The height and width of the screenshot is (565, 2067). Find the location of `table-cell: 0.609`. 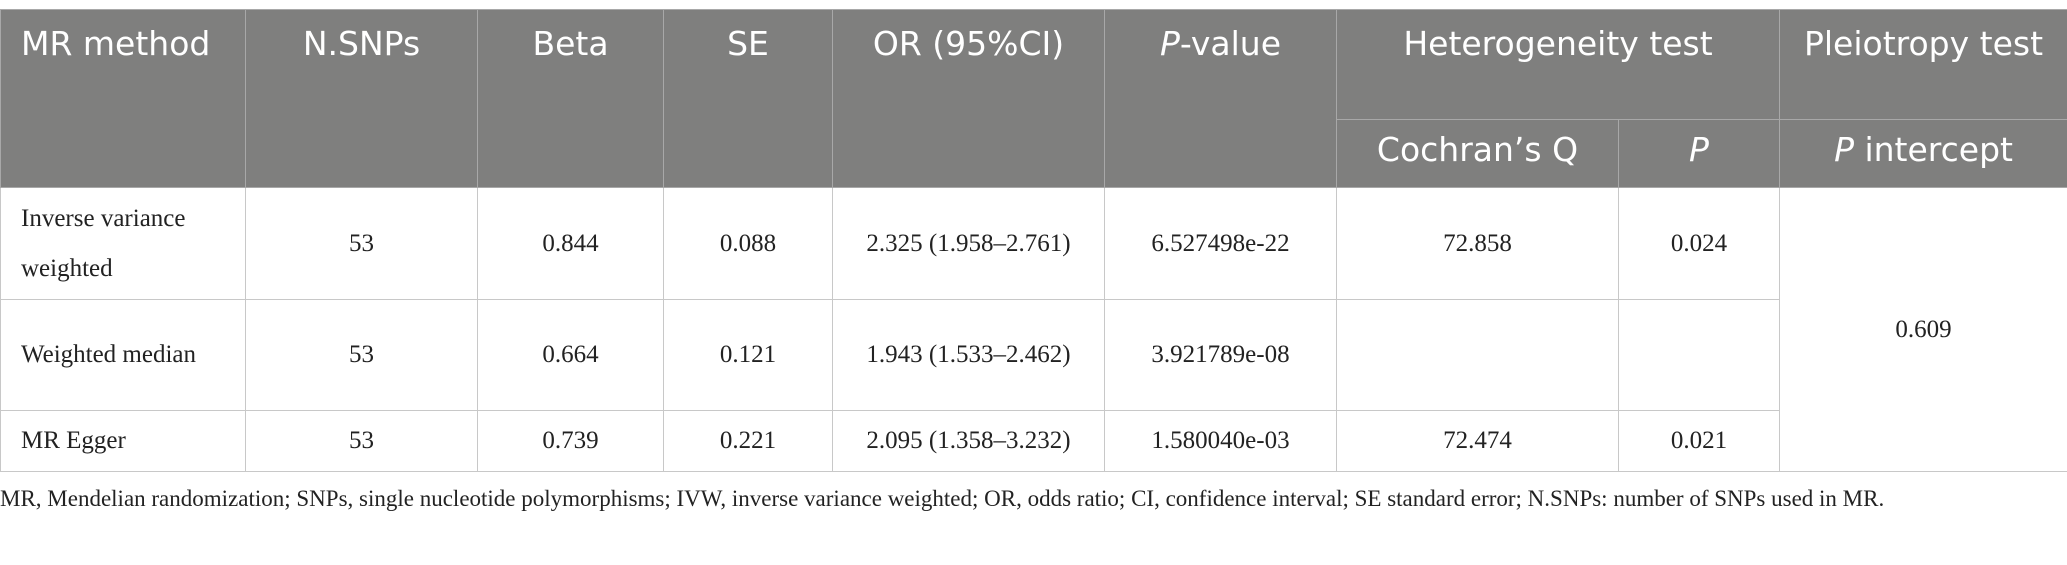

table-cell: 0.609 is located at coordinates (1923, 329).